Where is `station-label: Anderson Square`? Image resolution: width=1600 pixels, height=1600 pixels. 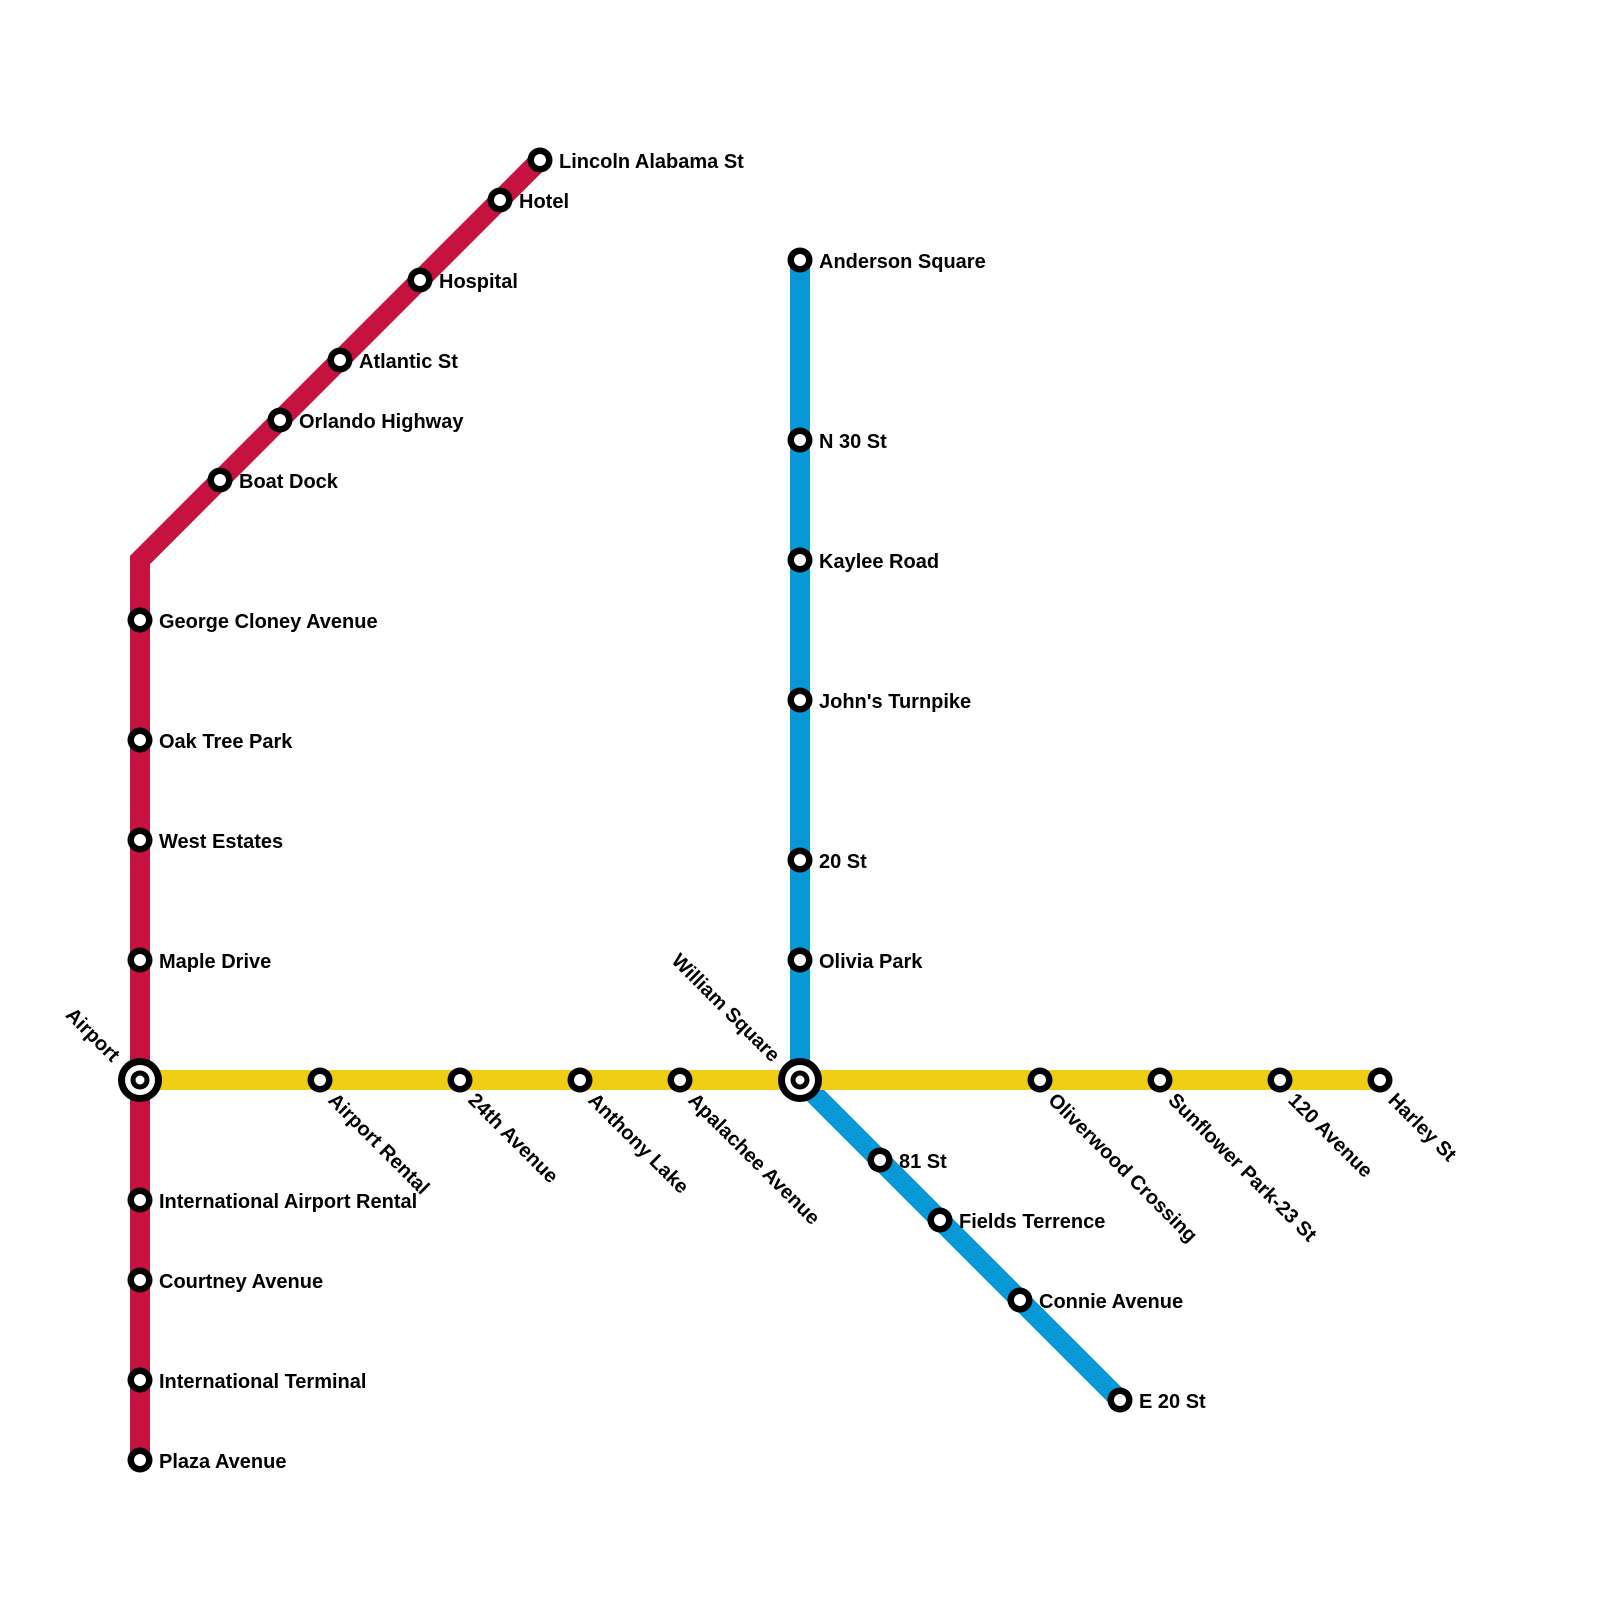 station-label: Anderson Square is located at coordinates (902, 262).